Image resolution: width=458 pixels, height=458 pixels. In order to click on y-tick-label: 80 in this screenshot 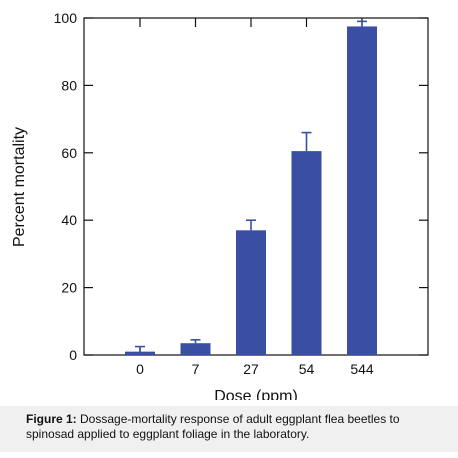, I will do `click(69, 85)`.